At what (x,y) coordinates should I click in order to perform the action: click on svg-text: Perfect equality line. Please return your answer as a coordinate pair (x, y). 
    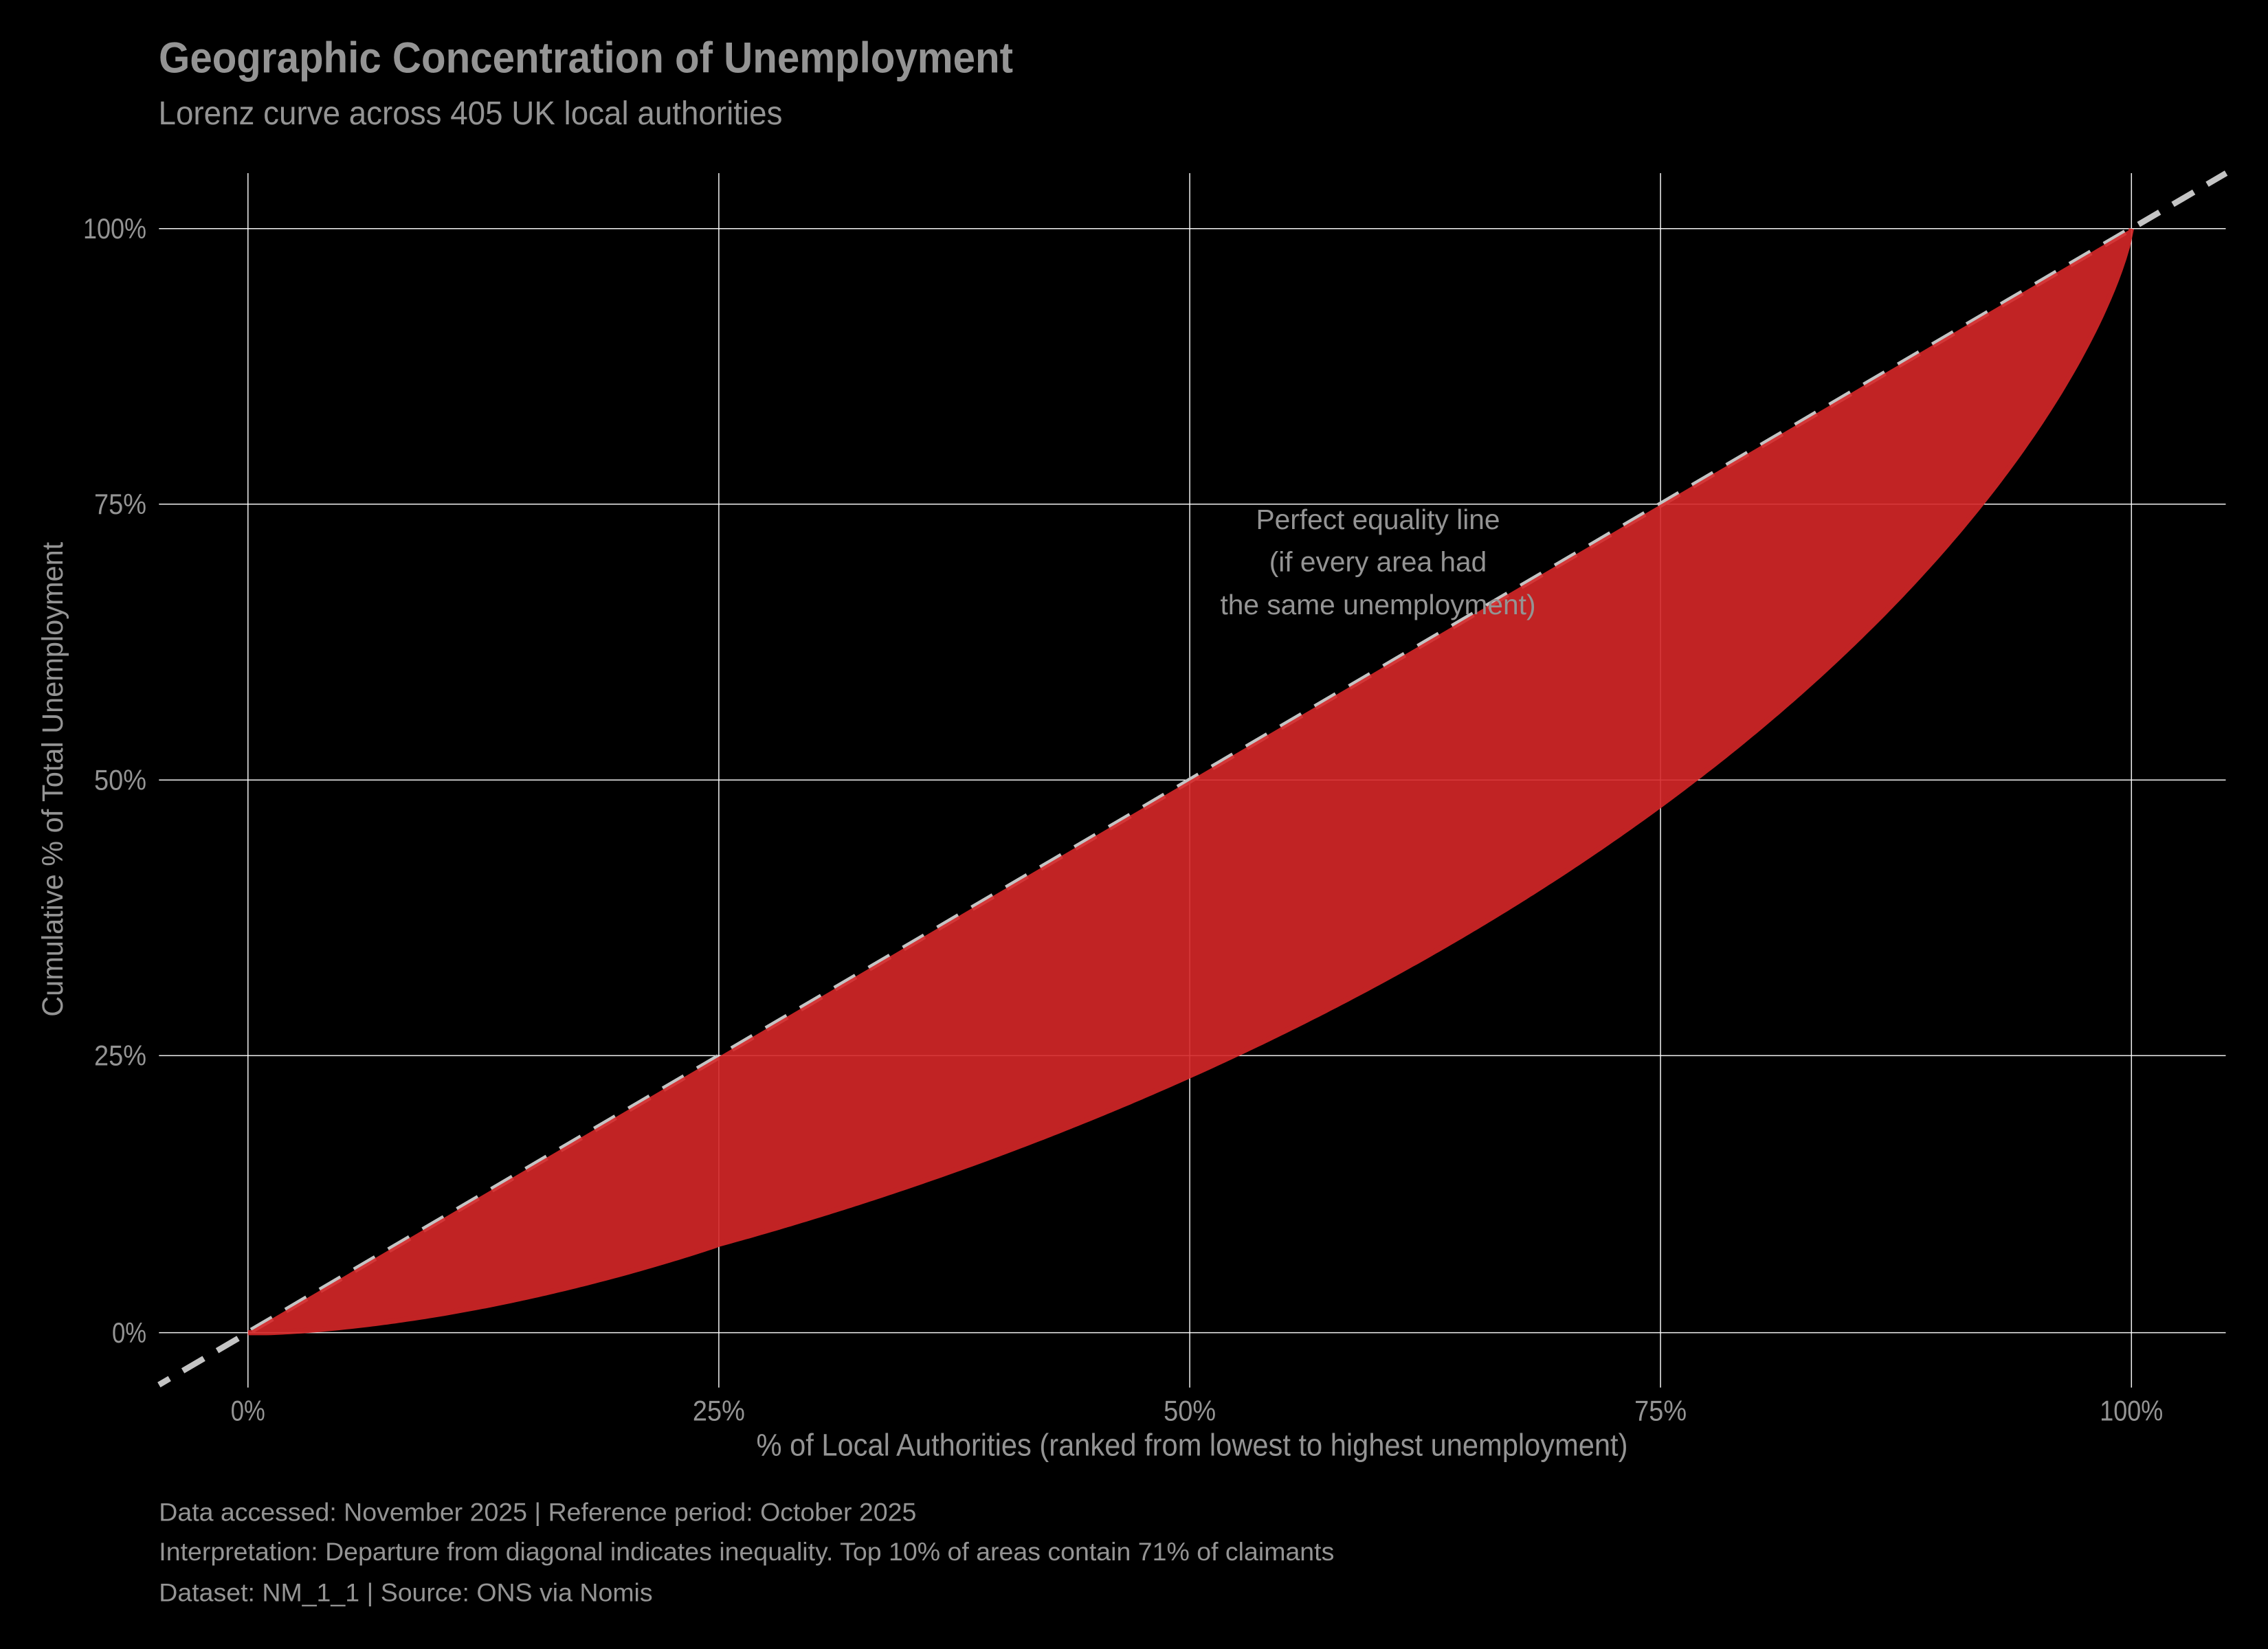
    Looking at the image, I should click on (1378, 519).